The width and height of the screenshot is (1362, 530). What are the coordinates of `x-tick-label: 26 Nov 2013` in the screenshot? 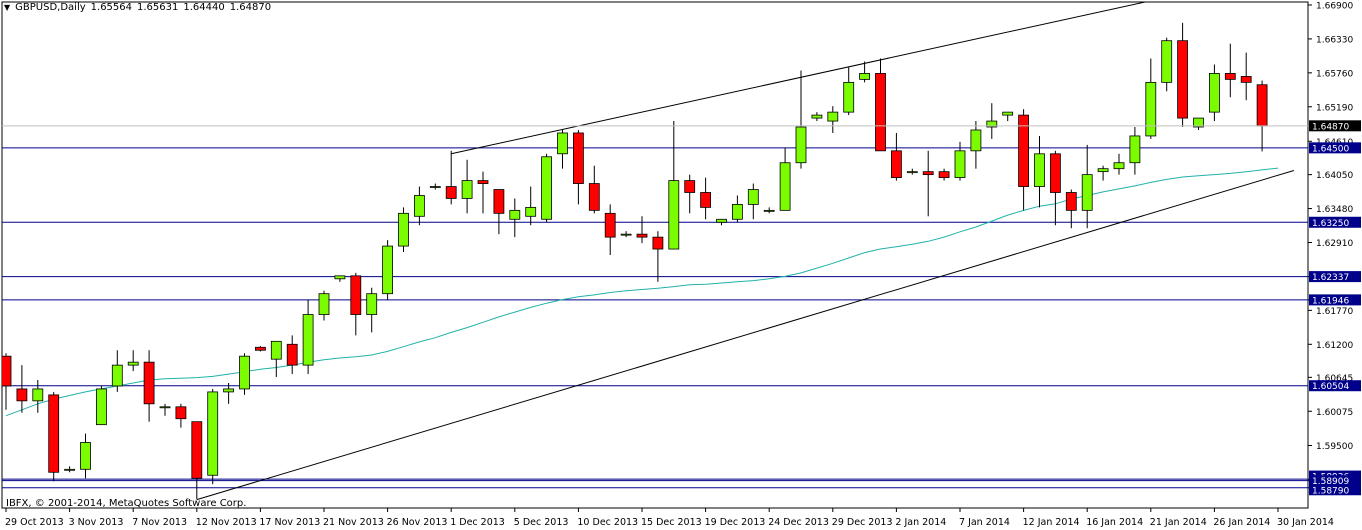 It's located at (417, 522).